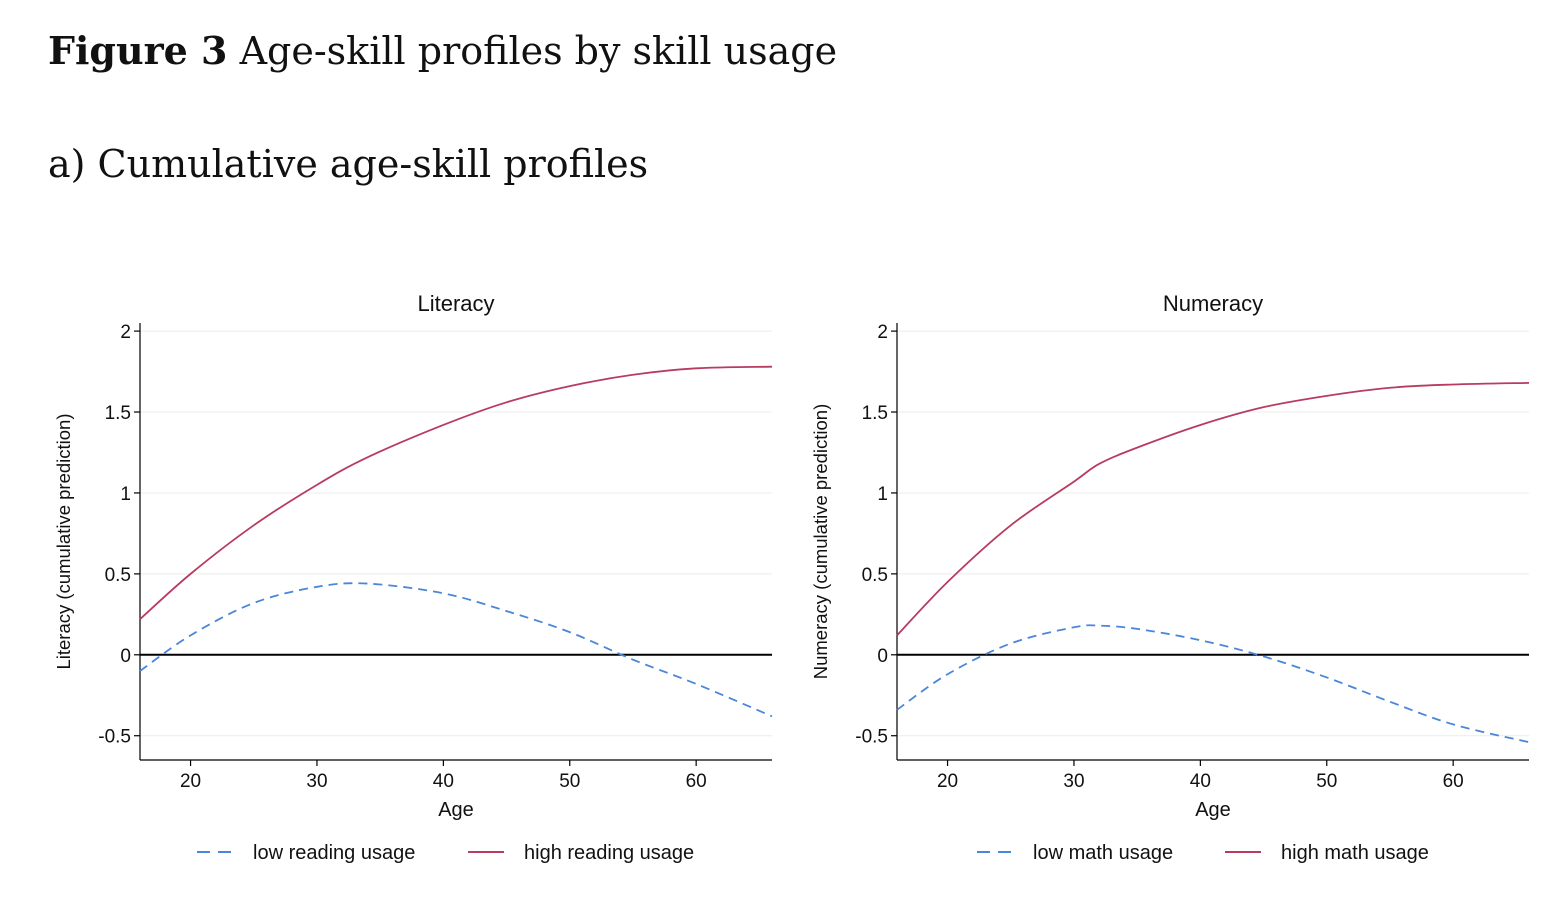  I want to click on chart-title: Literacy, so click(455, 303).